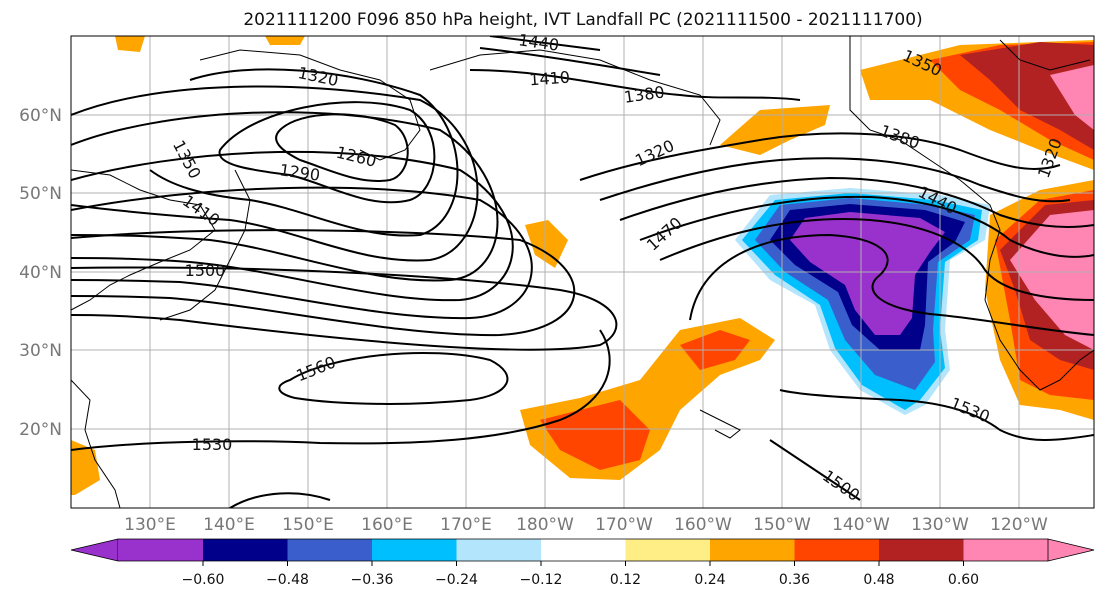  What do you see at coordinates (205, 270) in the screenshot?
I see `contour-label: 1500` at bounding box center [205, 270].